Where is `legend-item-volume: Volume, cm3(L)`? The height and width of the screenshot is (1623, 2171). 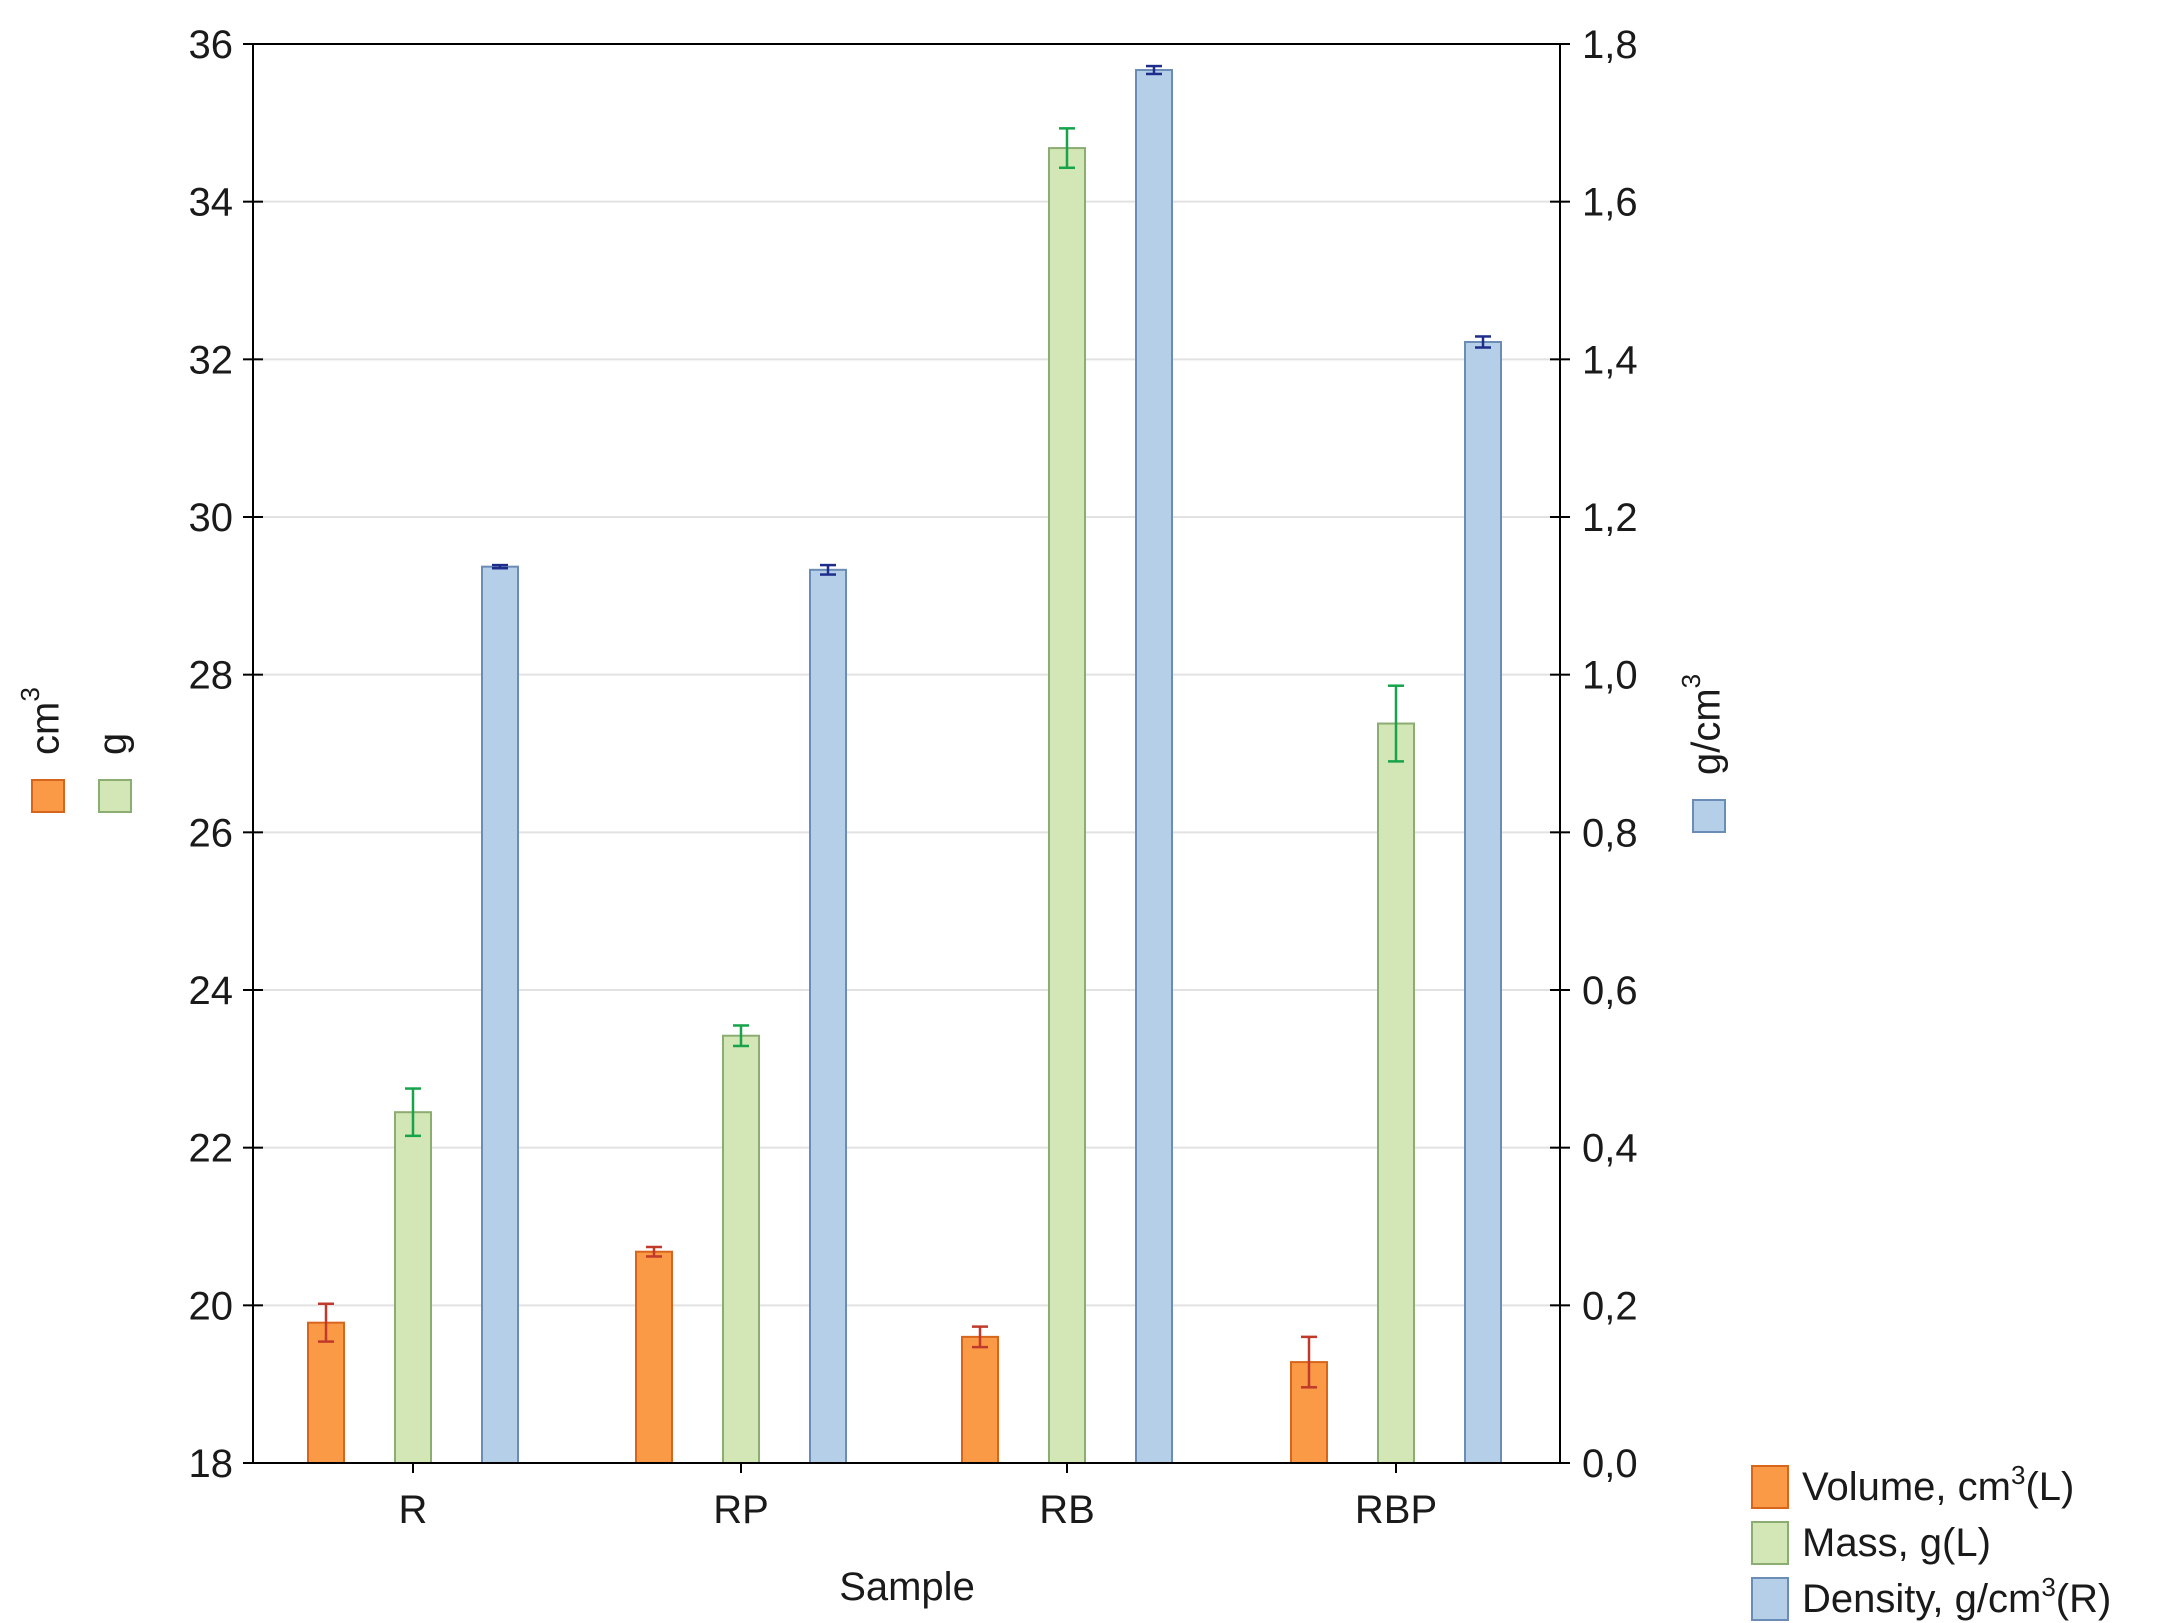
legend-item-volume: Volume, cm3(L) is located at coordinates (1912, 1484).